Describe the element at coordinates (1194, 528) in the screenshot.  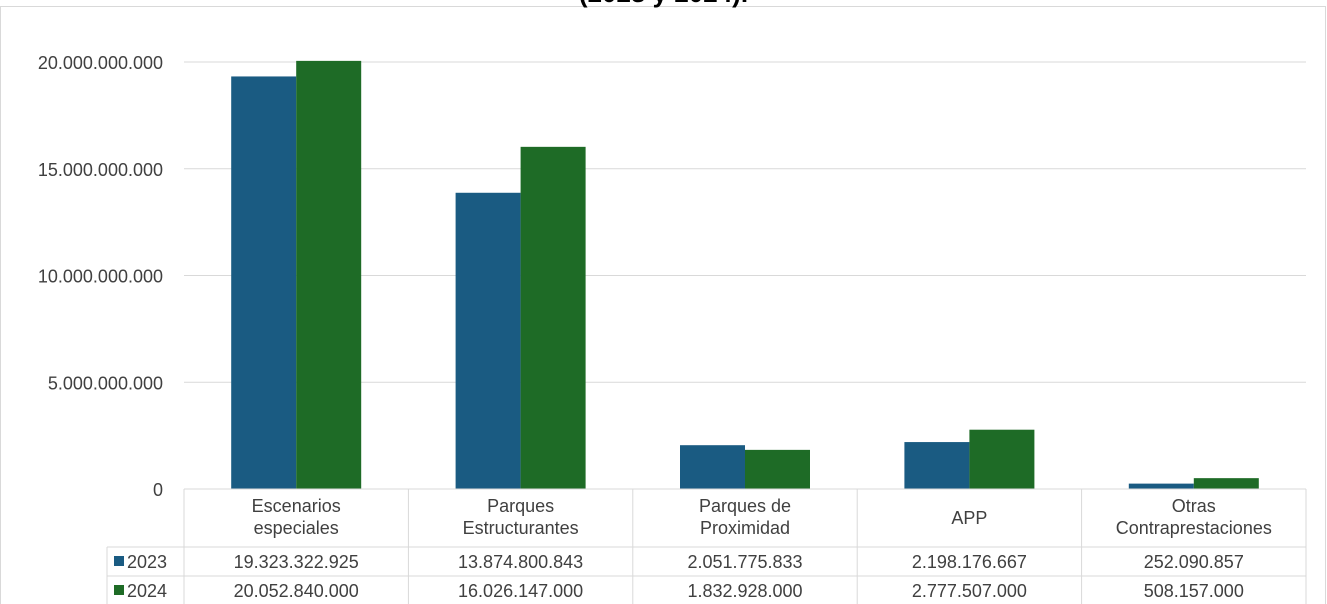
I see `category-label: Contraprestaciones` at that location.